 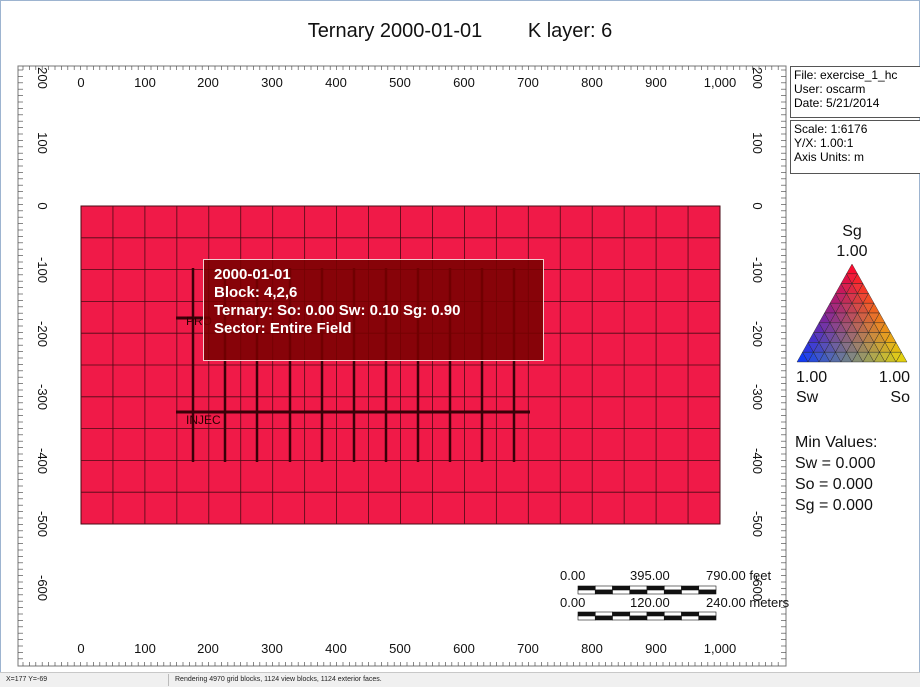 What do you see at coordinates (464, 82) in the screenshot?
I see `x-tick-label-top: 600` at bounding box center [464, 82].